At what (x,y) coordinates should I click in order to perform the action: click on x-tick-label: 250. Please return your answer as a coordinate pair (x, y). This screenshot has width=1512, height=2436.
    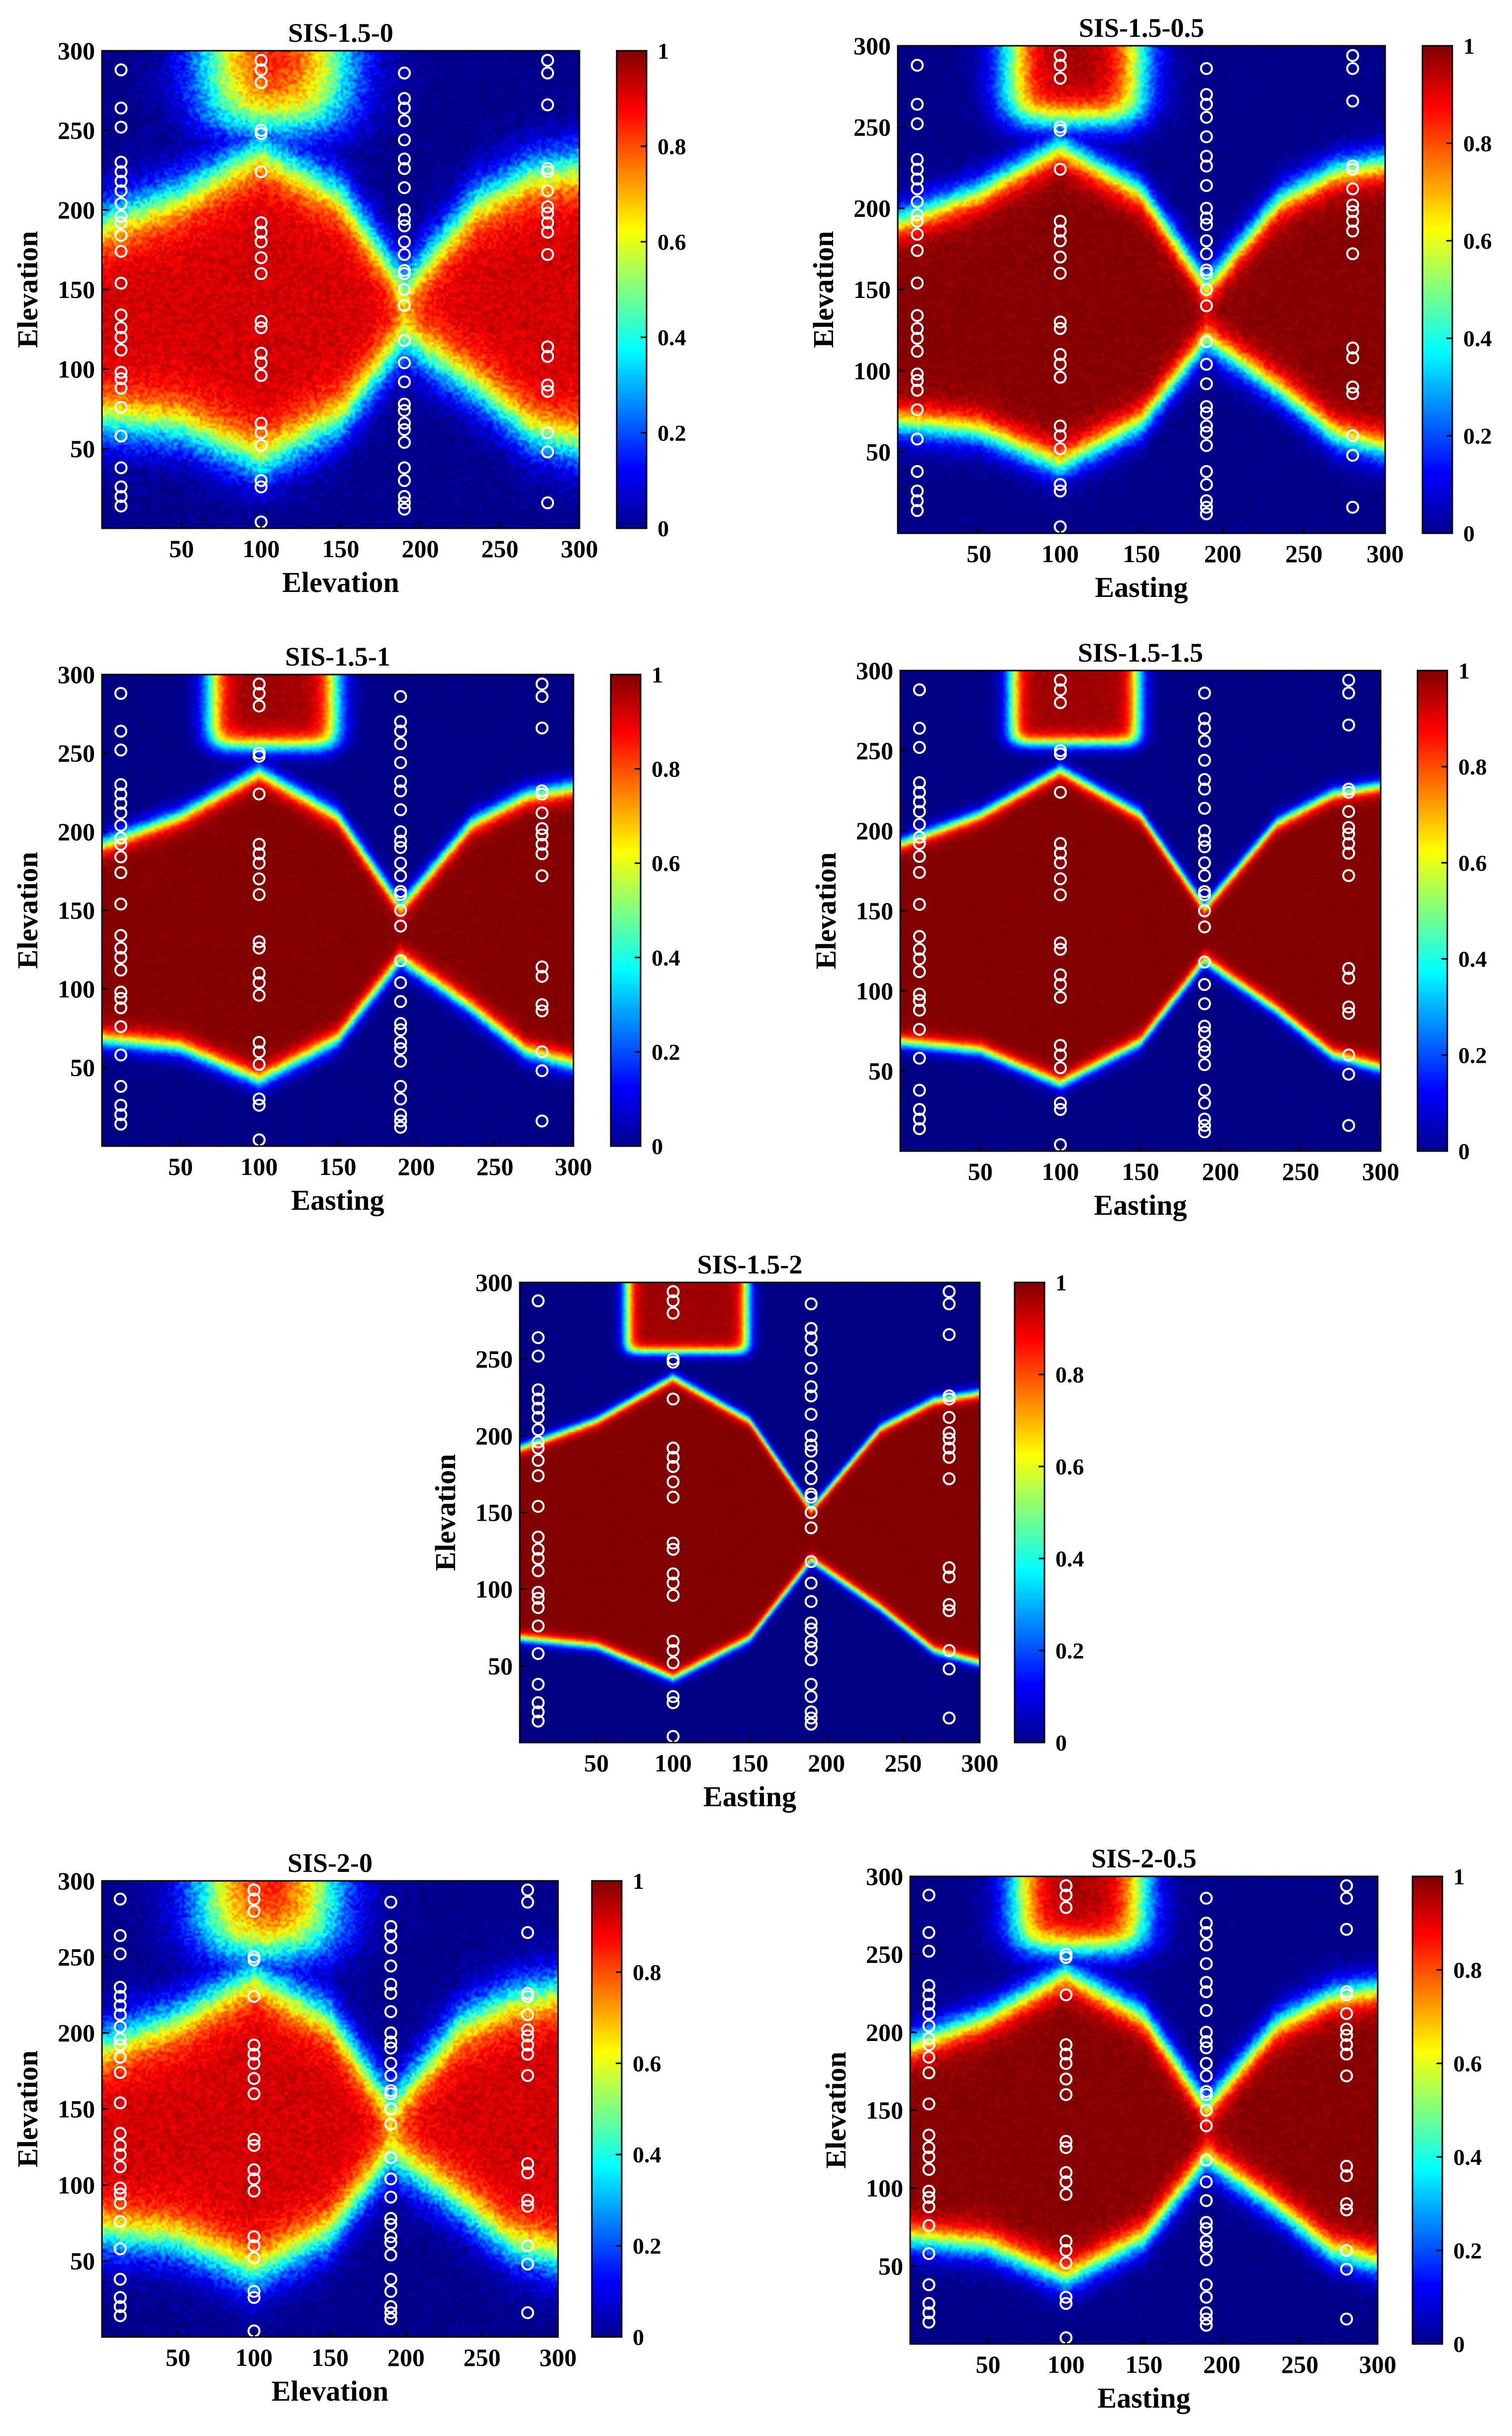
    Looking at the image, I should click on (495, 1167).